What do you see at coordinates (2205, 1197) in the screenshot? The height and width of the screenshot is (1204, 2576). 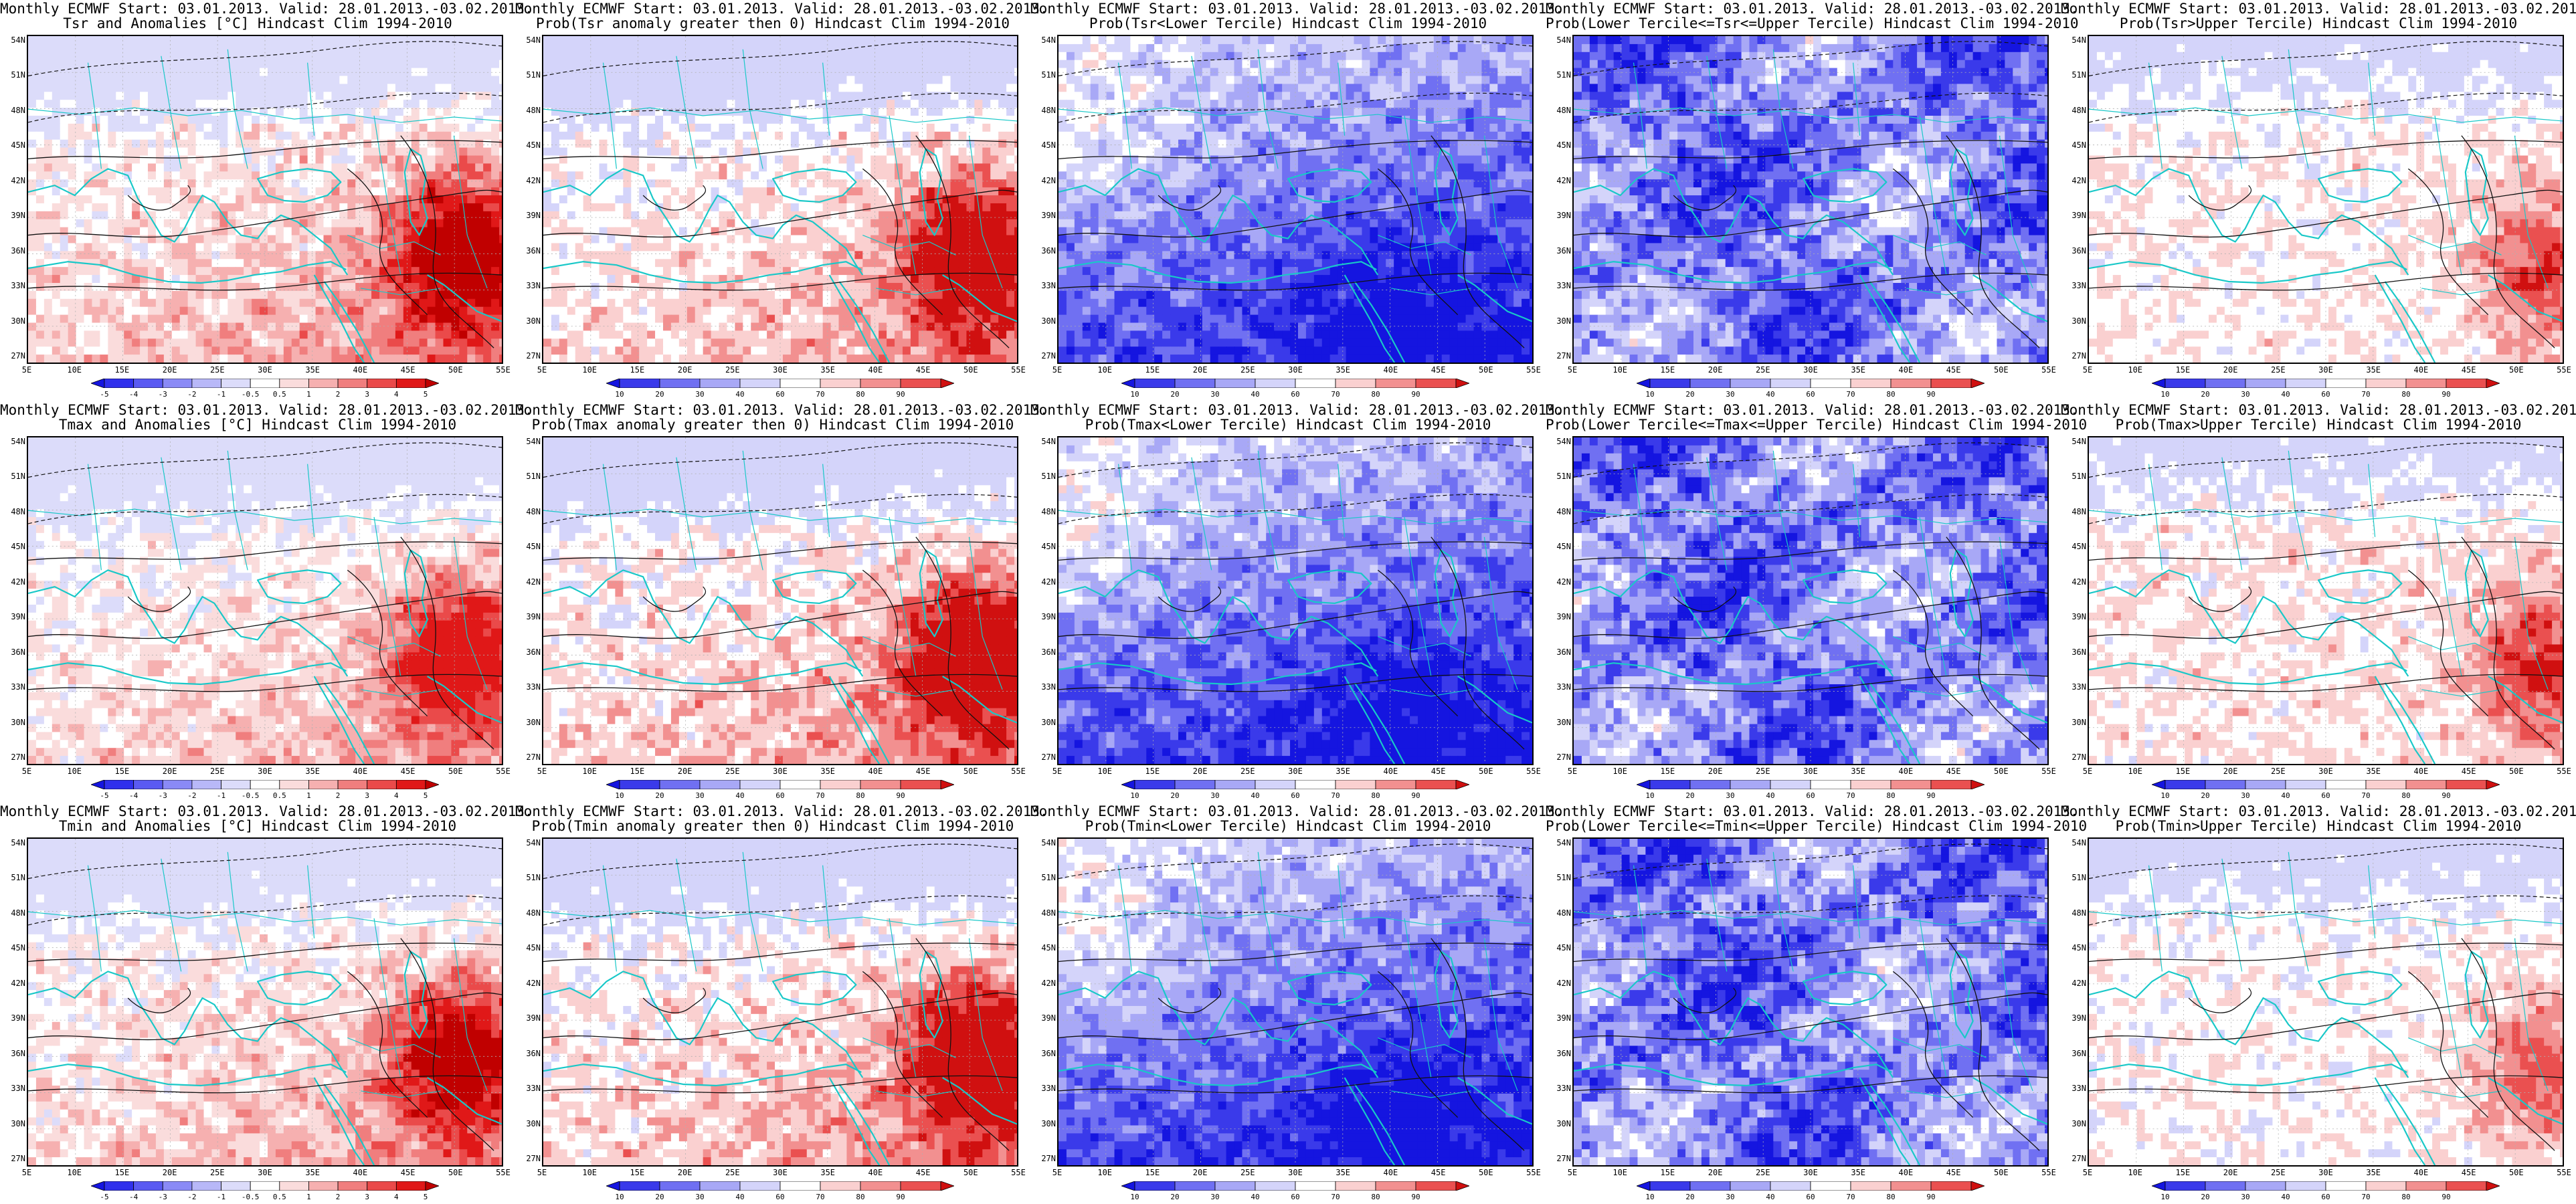 I see `colorbar-label: 20` at bounding box center [2205, 1197].